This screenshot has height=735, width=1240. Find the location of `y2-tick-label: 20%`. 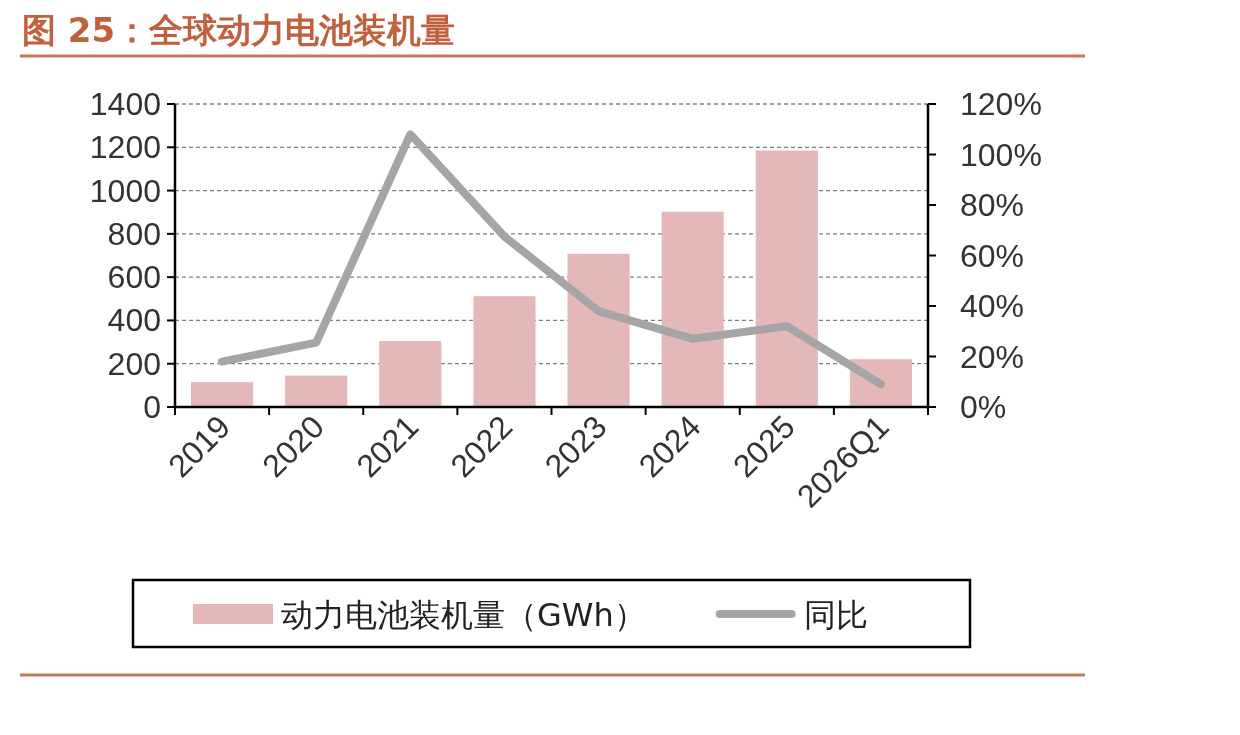

y2-tick-label: 20% is located at coordinates (992, 356).